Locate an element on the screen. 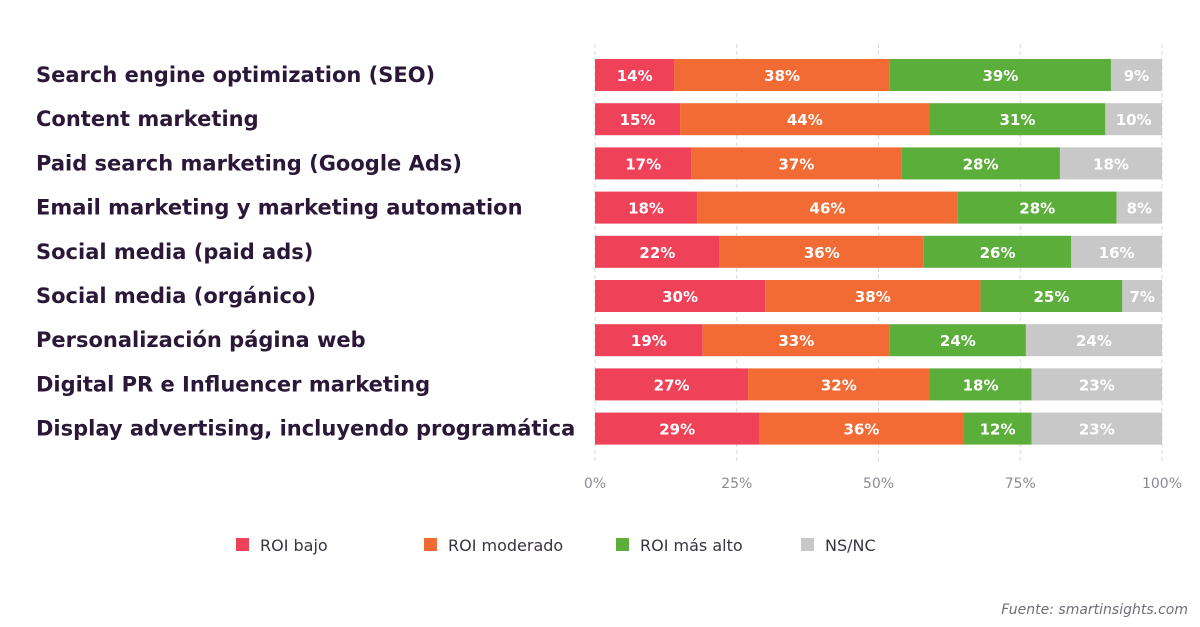  bar-value-label: 7% is located at coordinates (1141, 297).